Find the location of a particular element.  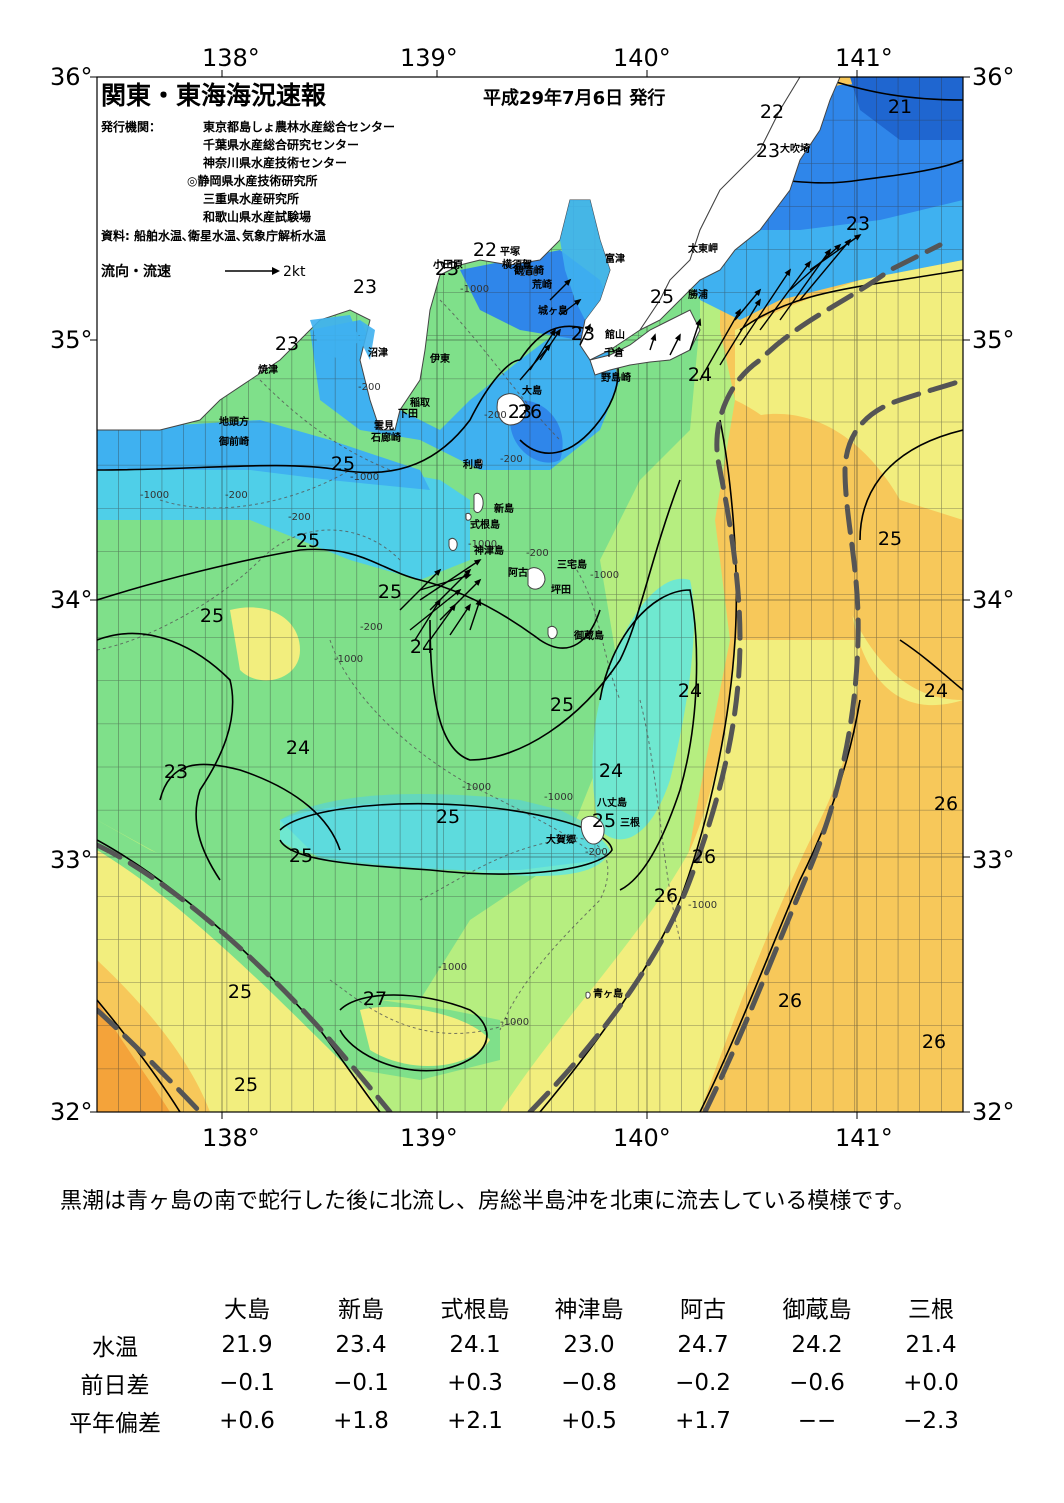

publisher-5: 三重県水産研究所 is located at coordinates (251, 198).